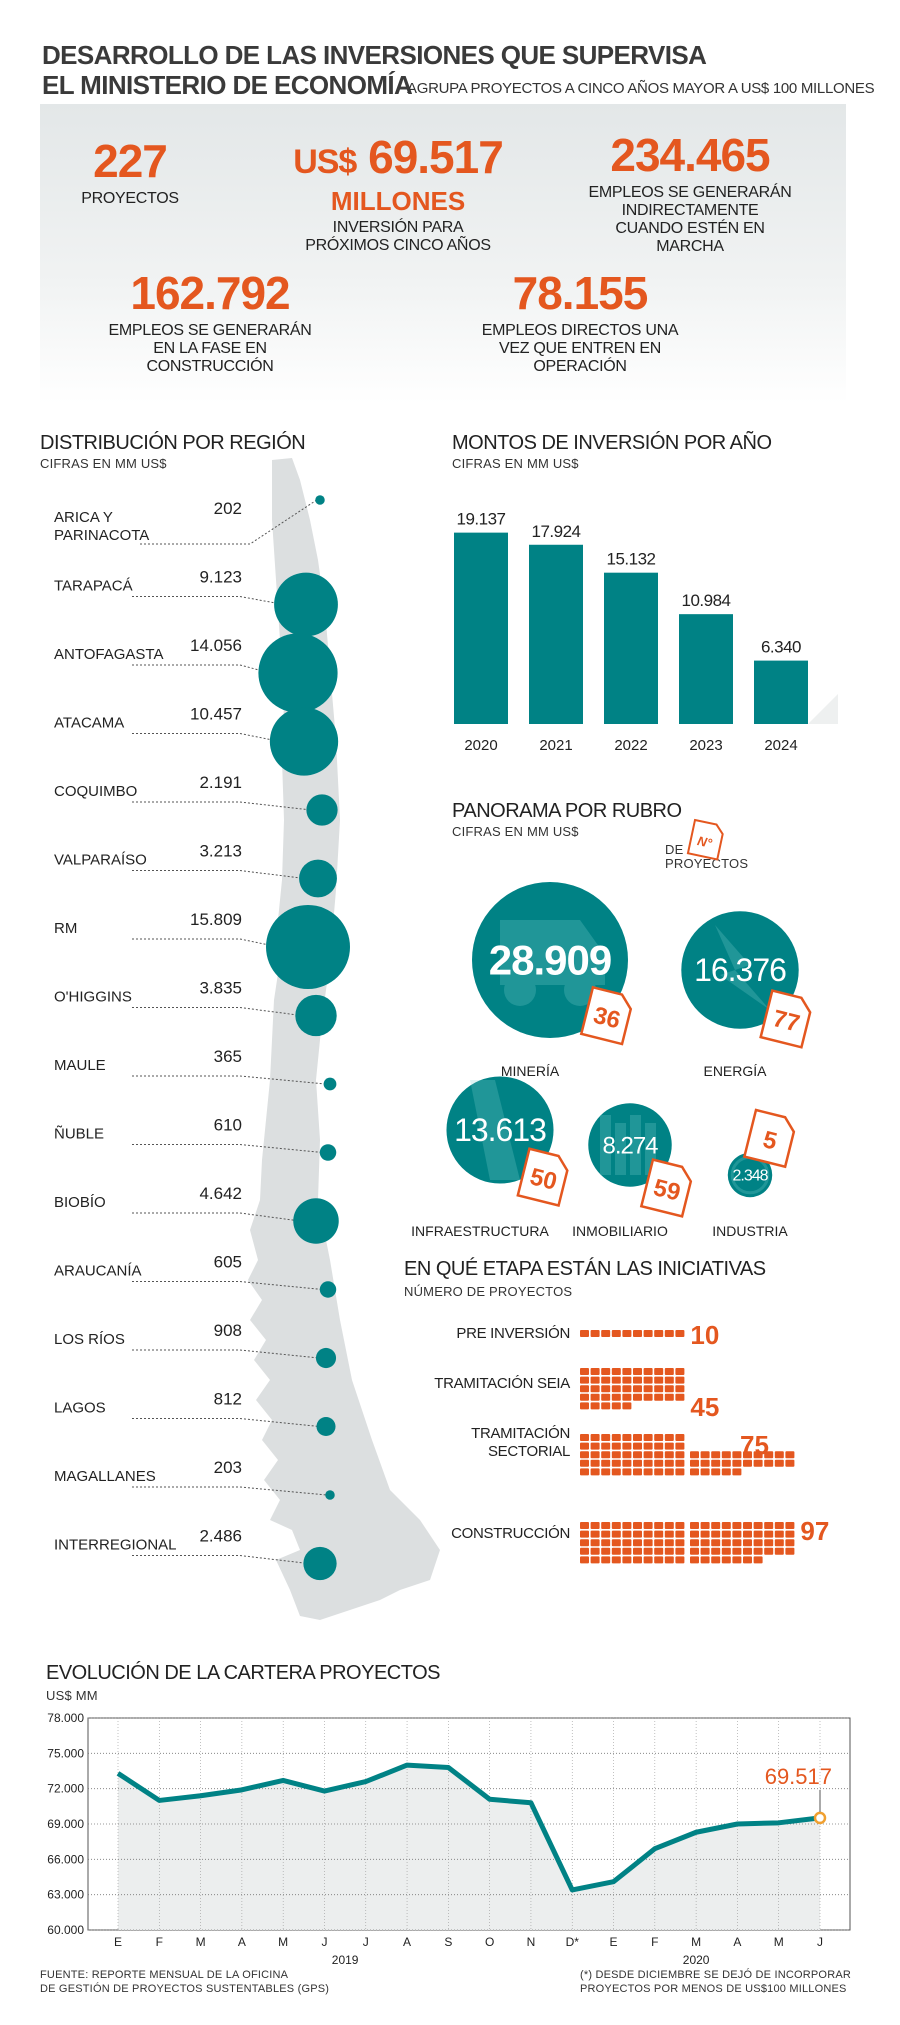 The width and height of the screenshot is (900, 2025). What do you see at coordinates (103, 463) in the screenshot?
I see `region-chart-subtitle: CIFRAS EN MM US$` at bounding box center [103, 463].